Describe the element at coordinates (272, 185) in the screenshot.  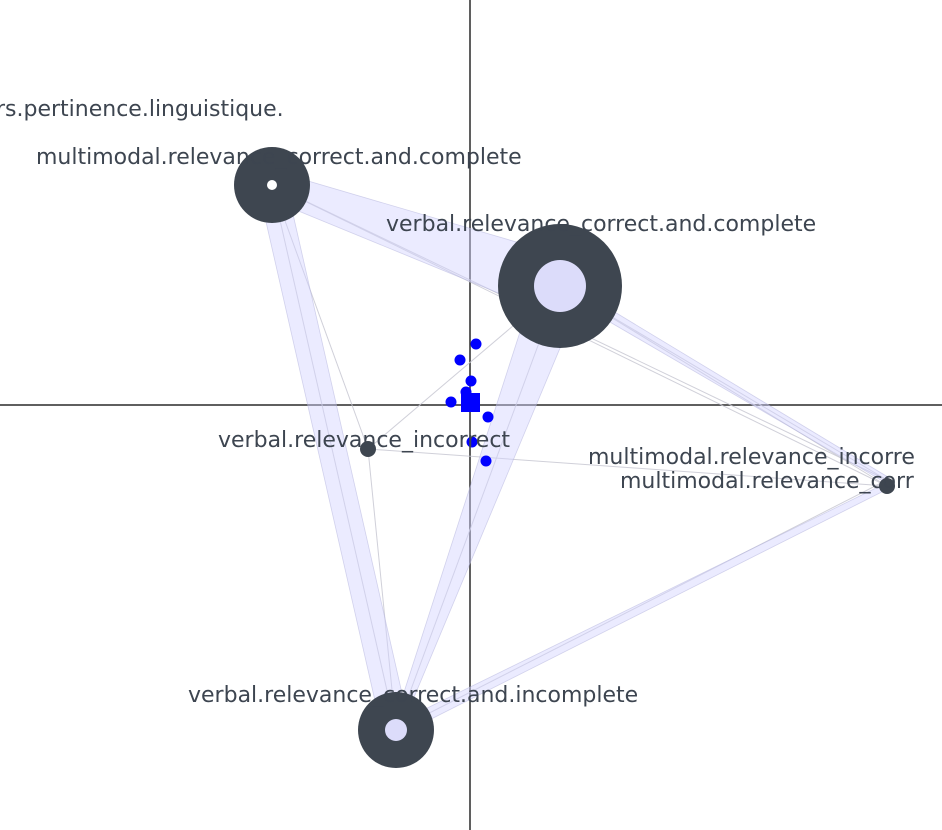
I see `node-center-mm_cc` at that location.